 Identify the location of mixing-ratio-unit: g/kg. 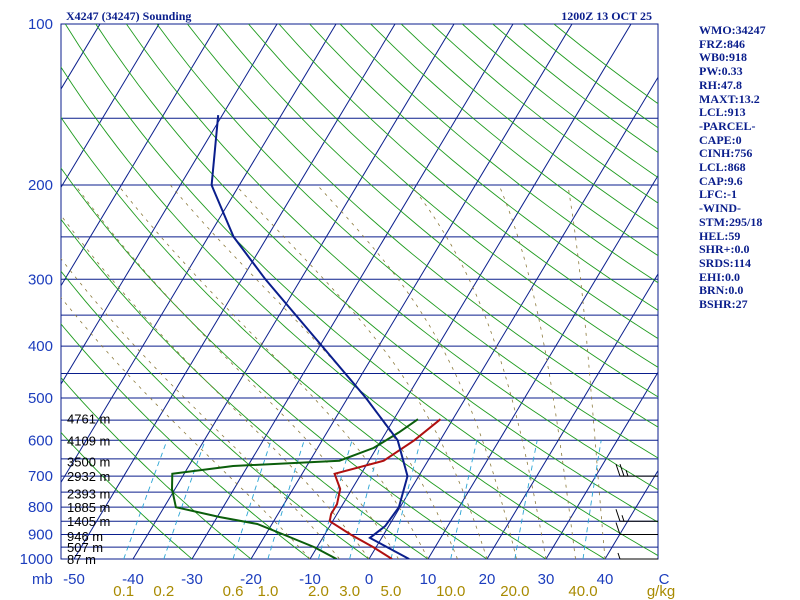
(661, 591).